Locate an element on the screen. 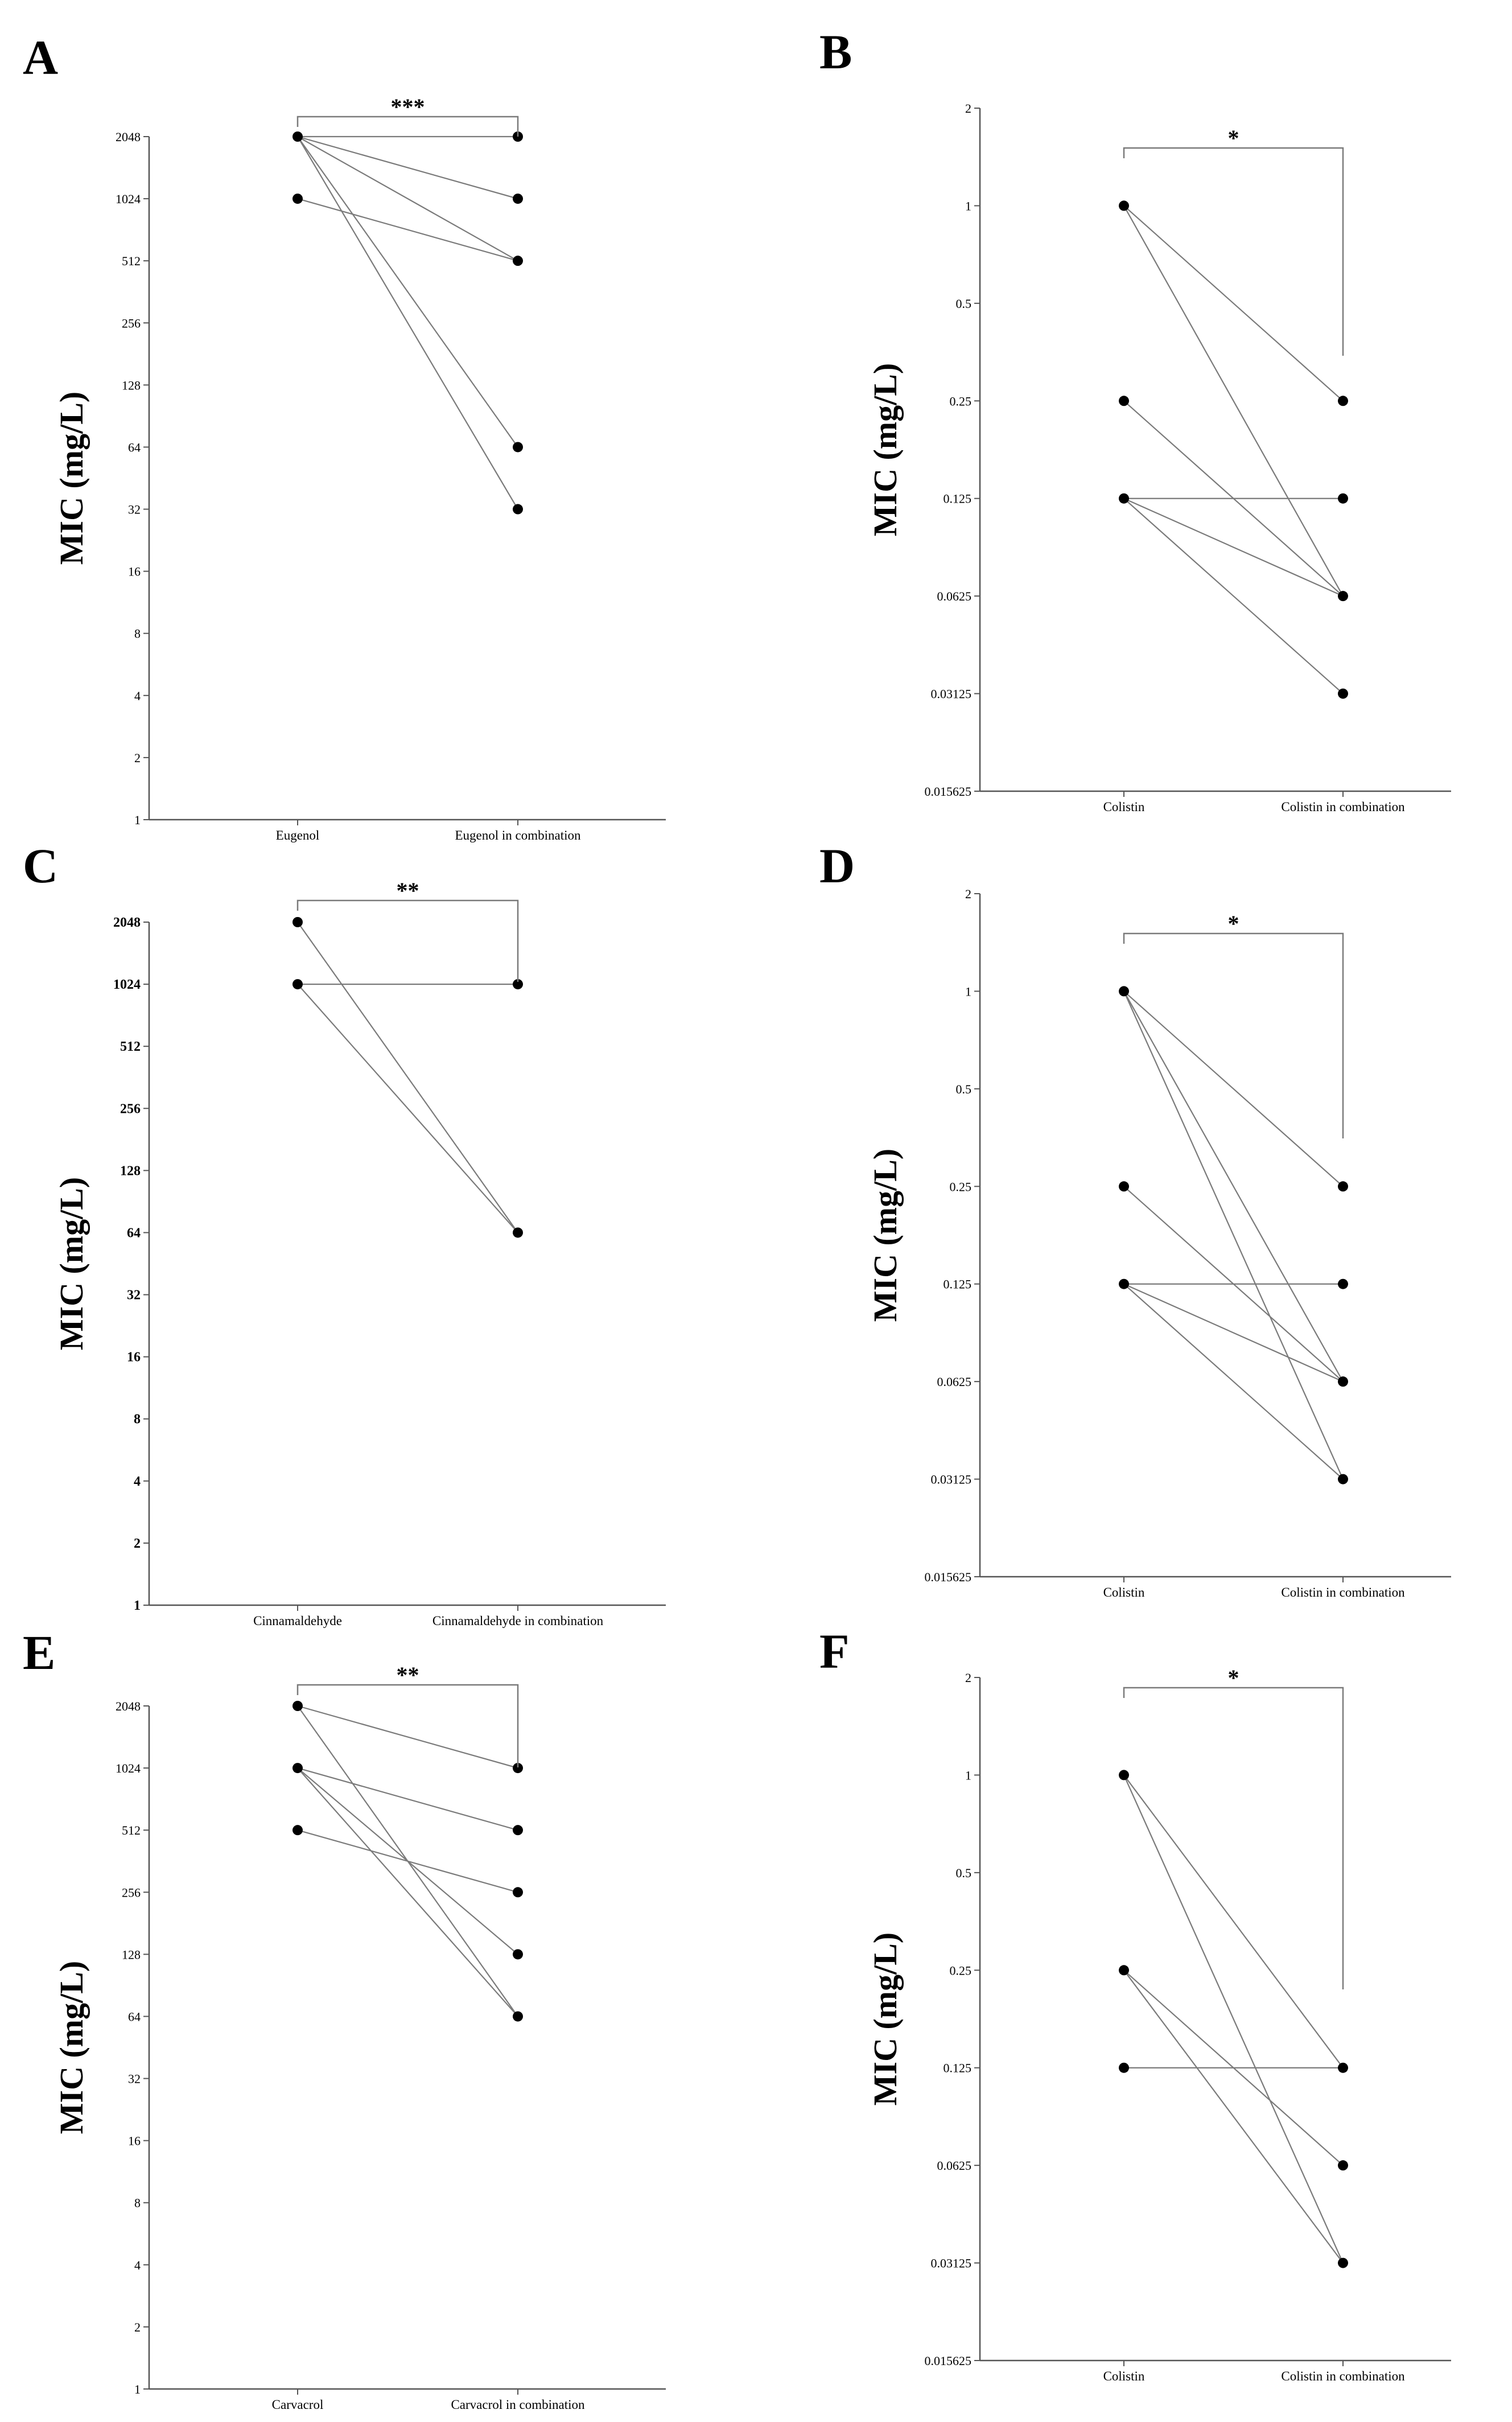 Image resolution: width=1512 pixels, height=2422 pixels. y-tick-label: 64 is located at coordinates (134, 447).